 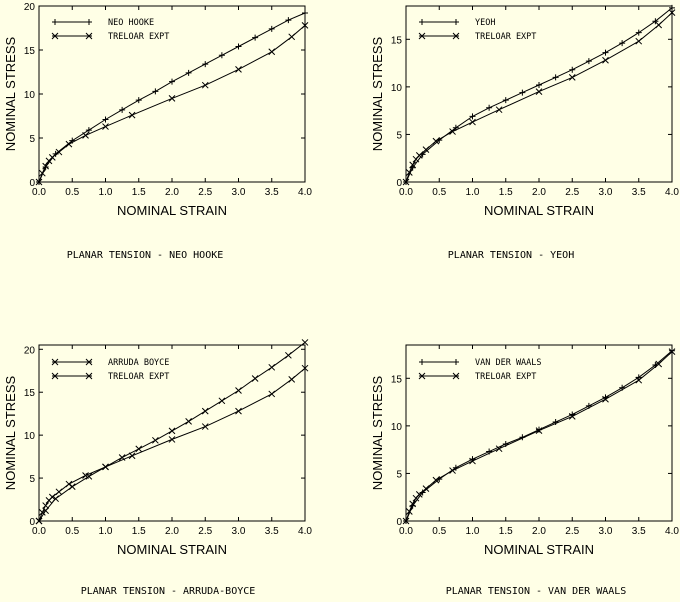 What do you see at coordinates (536, 591) in the screenshot?
I see `chart-caption: PLANAR TENSION - VAN DER WAALS` at bounding box center [536, 591].